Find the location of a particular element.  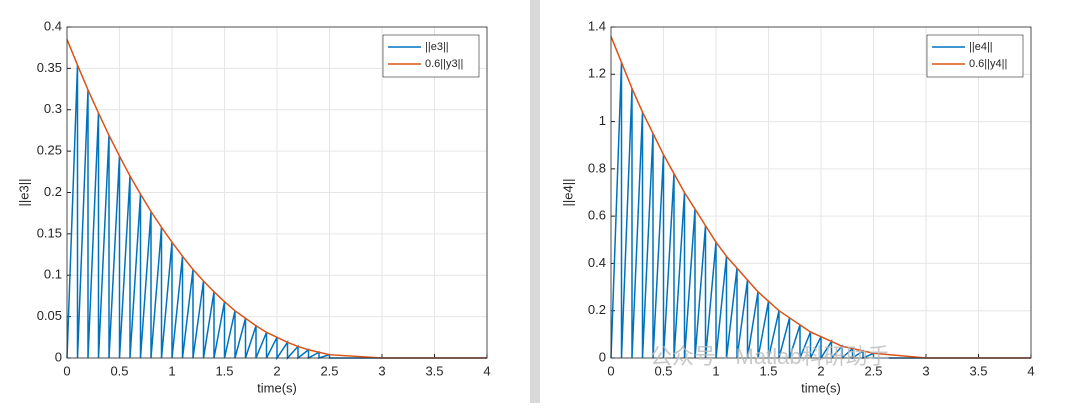

y-tick-label: 1 is located at coordinates (602, 120).